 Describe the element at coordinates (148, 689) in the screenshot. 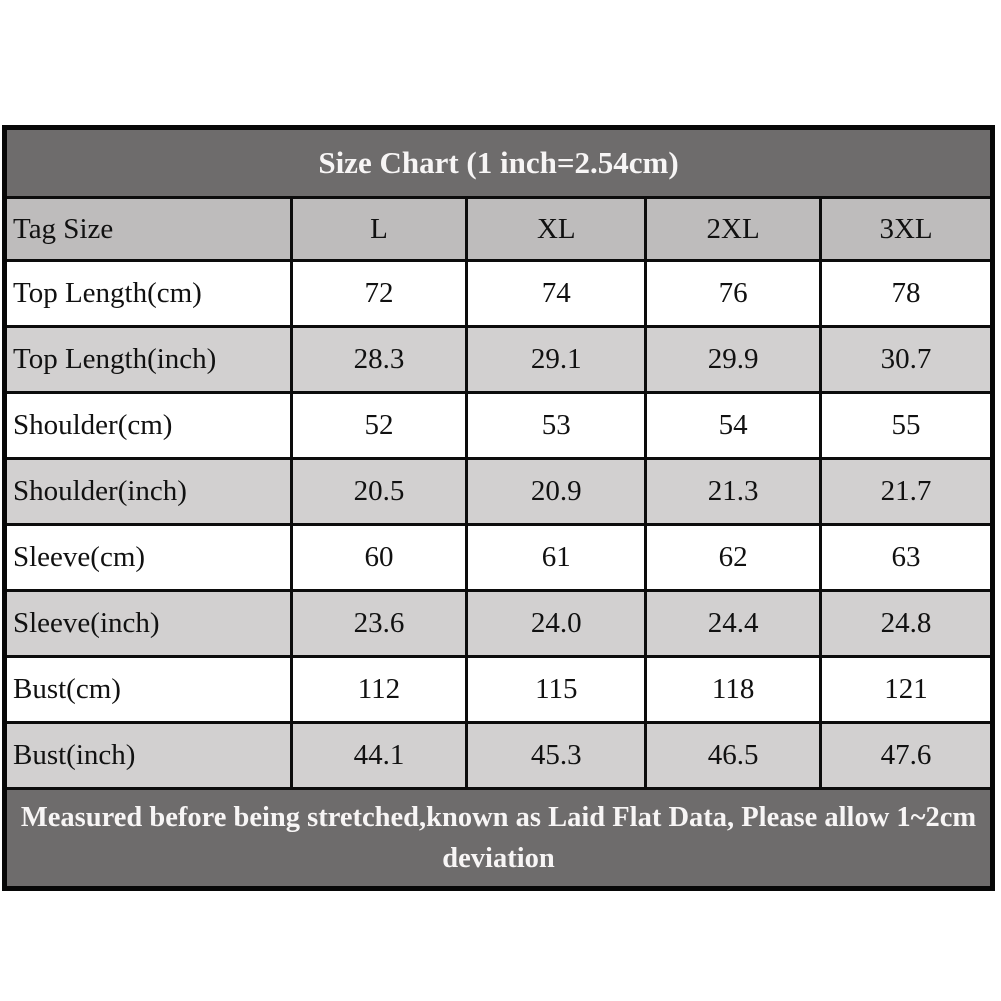

I see `row-label: Bust(cm)` at that location.